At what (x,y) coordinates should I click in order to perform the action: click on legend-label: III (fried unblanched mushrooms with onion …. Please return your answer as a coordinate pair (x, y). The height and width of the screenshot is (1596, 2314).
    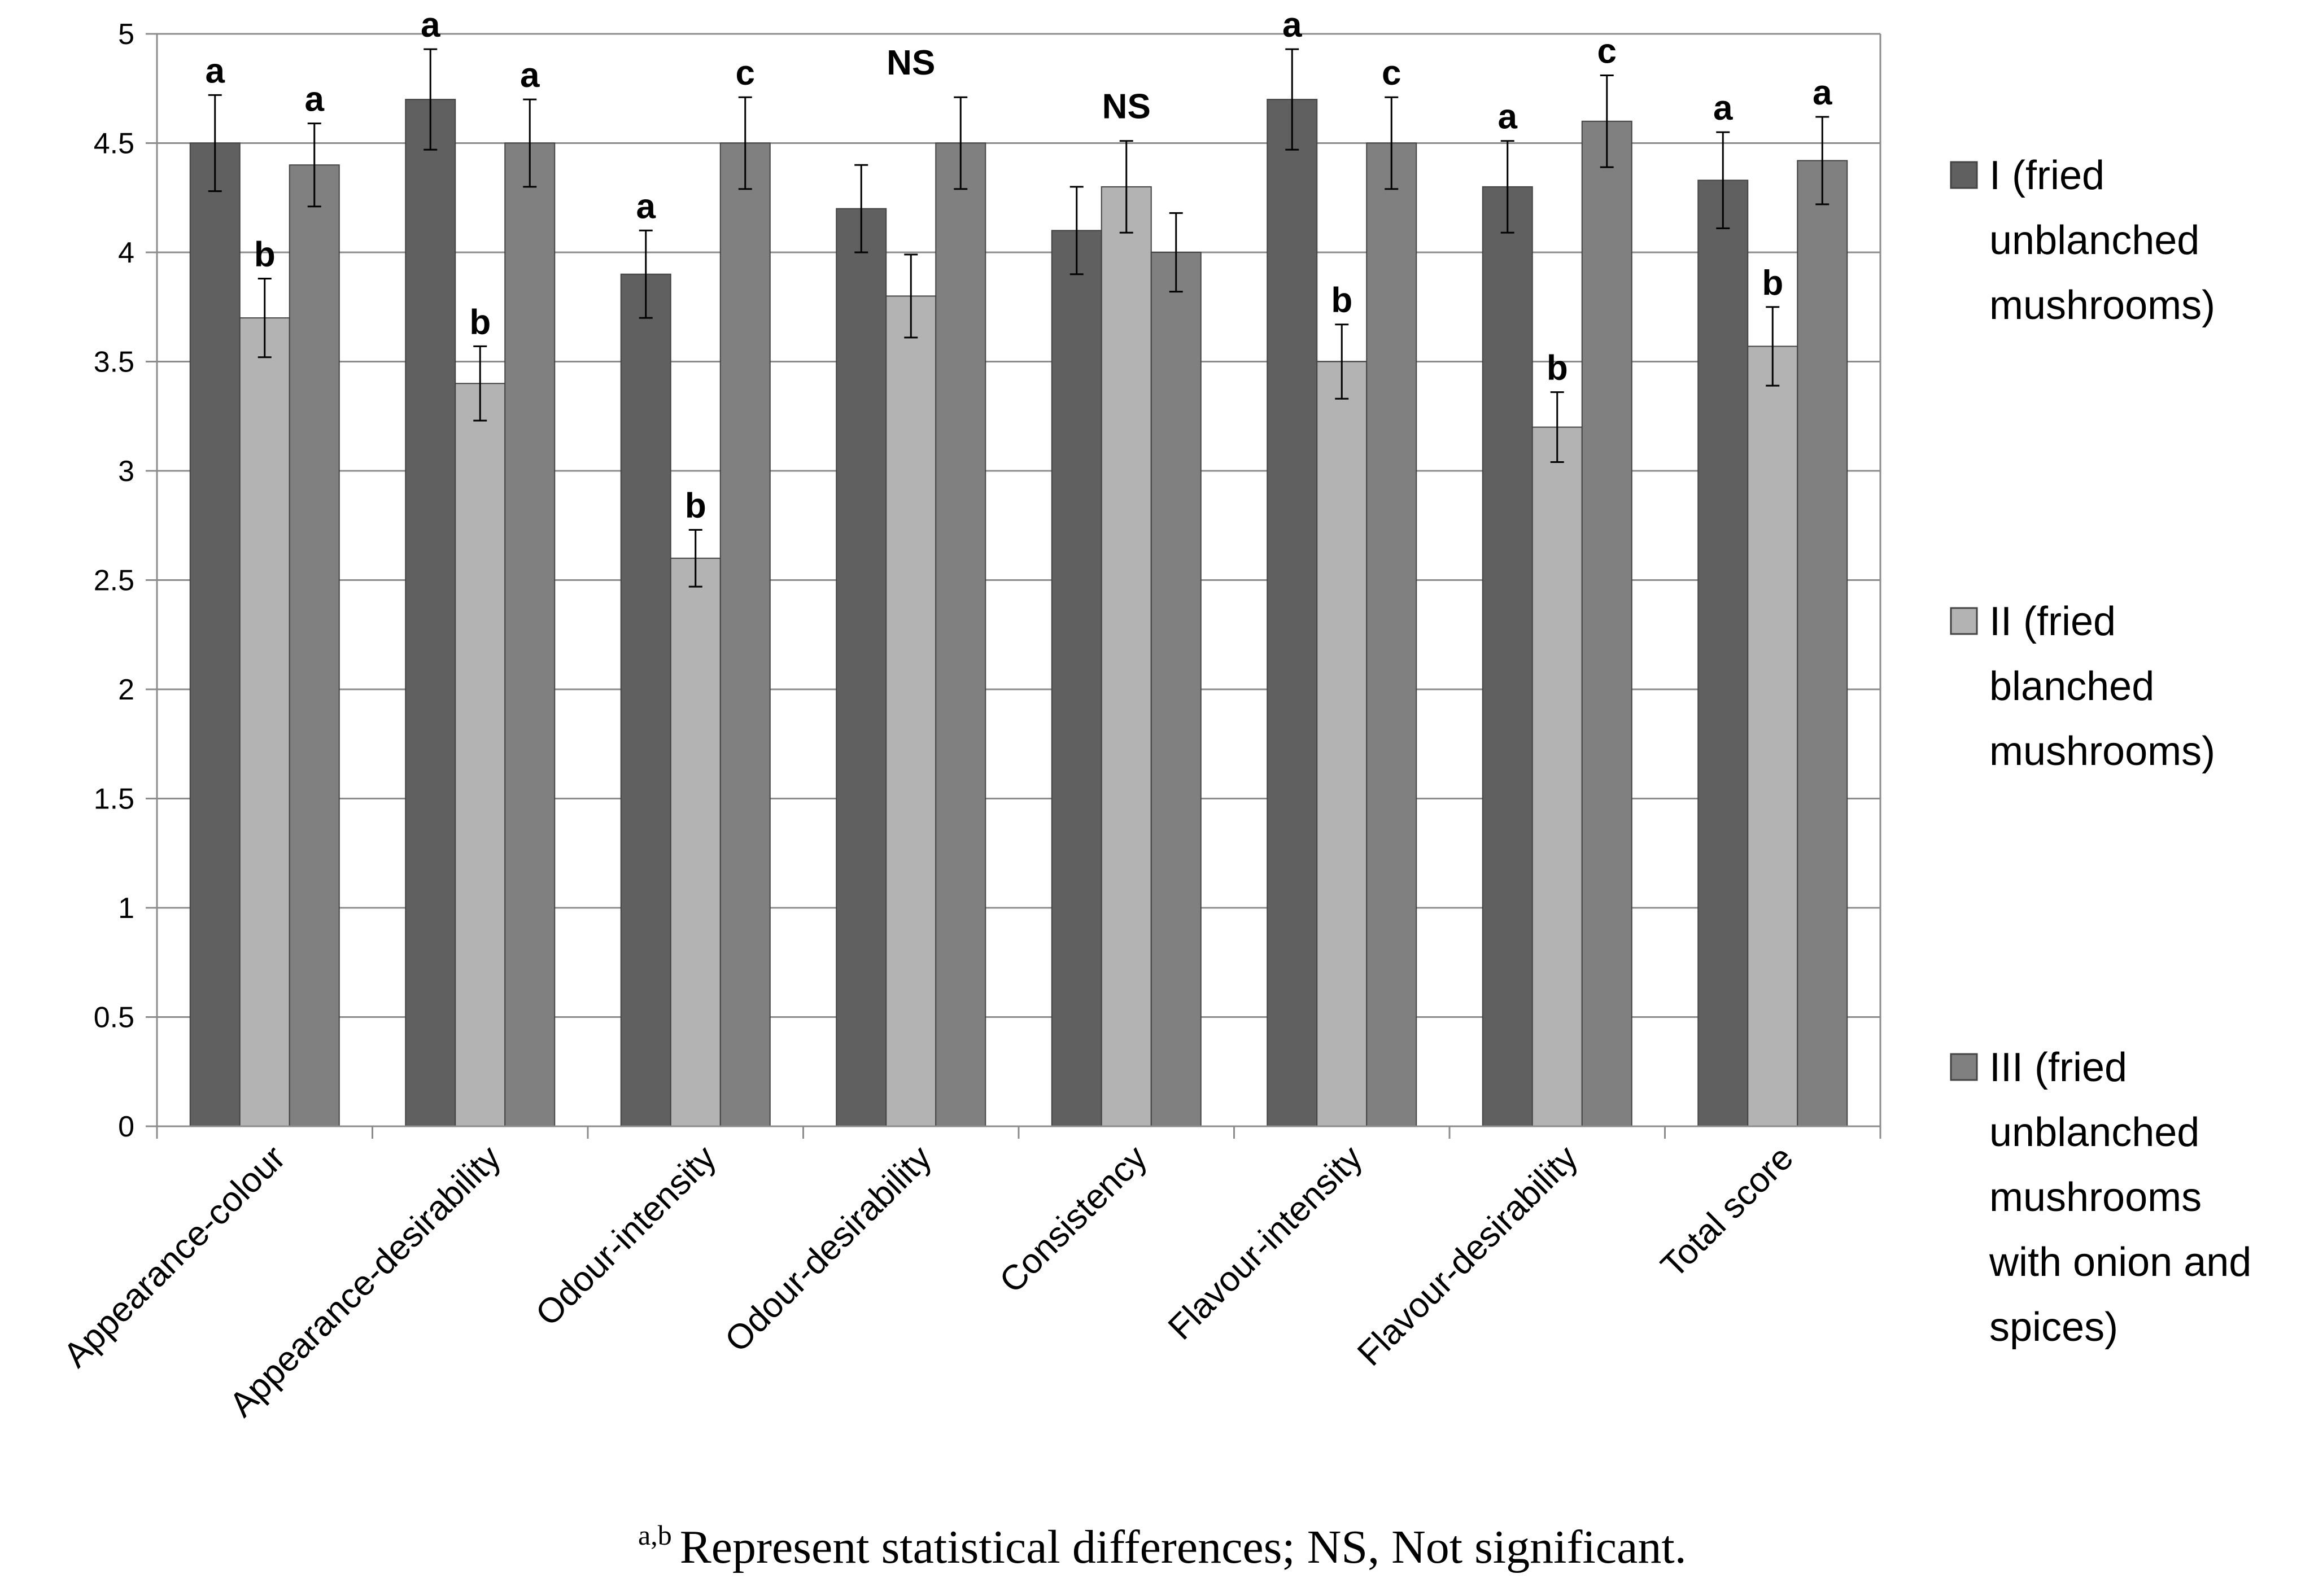
    Looking at the image, I should click on (2120, 1197).